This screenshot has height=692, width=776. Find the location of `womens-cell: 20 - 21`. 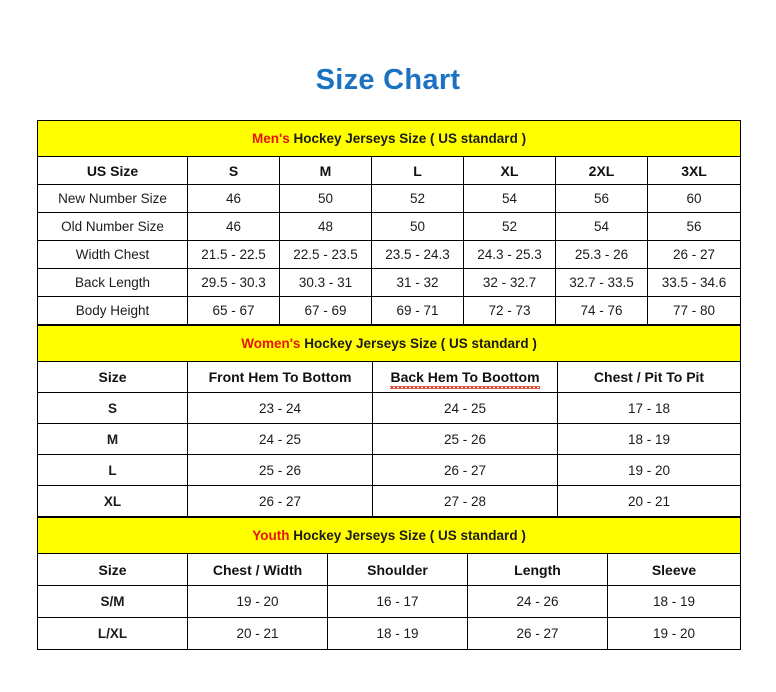

womens-cell: 20 - 21 is located at coordinates (649, 501).